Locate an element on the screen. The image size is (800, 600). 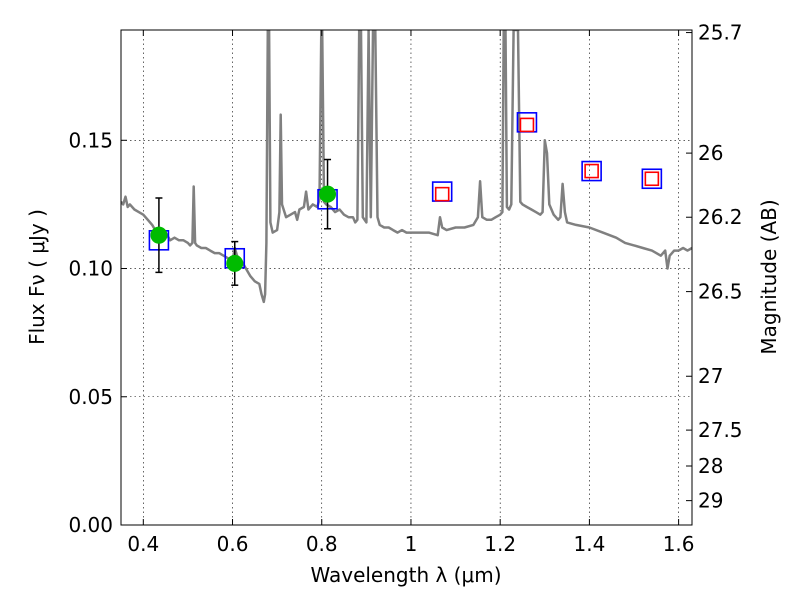
y2-tick-label: 29 is located at coordinates (710, 501).